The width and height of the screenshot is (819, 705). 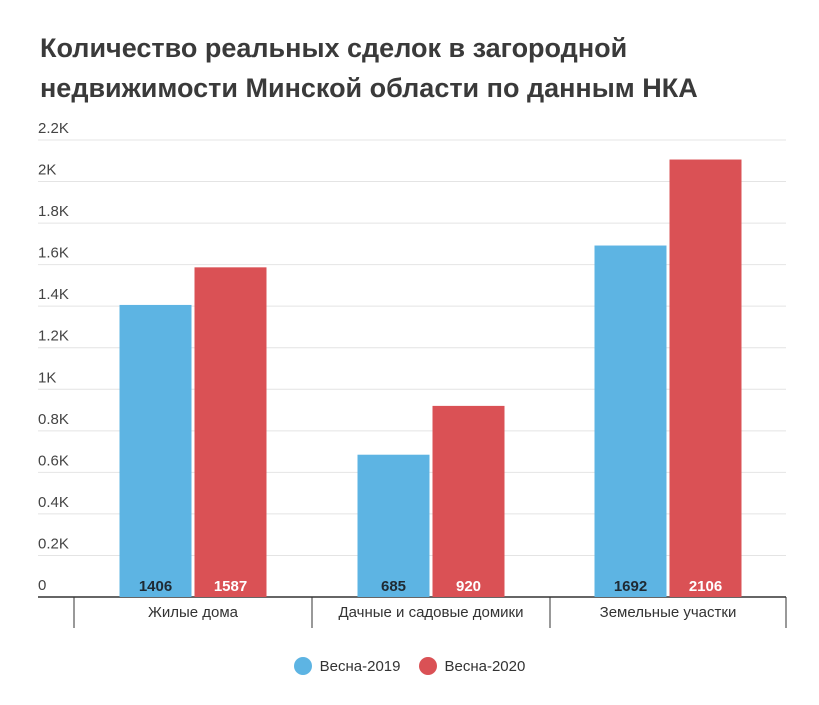 What do you see at coordinates (53, 543) in the screenshot?
I see `y-tick-label-1: 0.2K` at bounding box center [53, 543].